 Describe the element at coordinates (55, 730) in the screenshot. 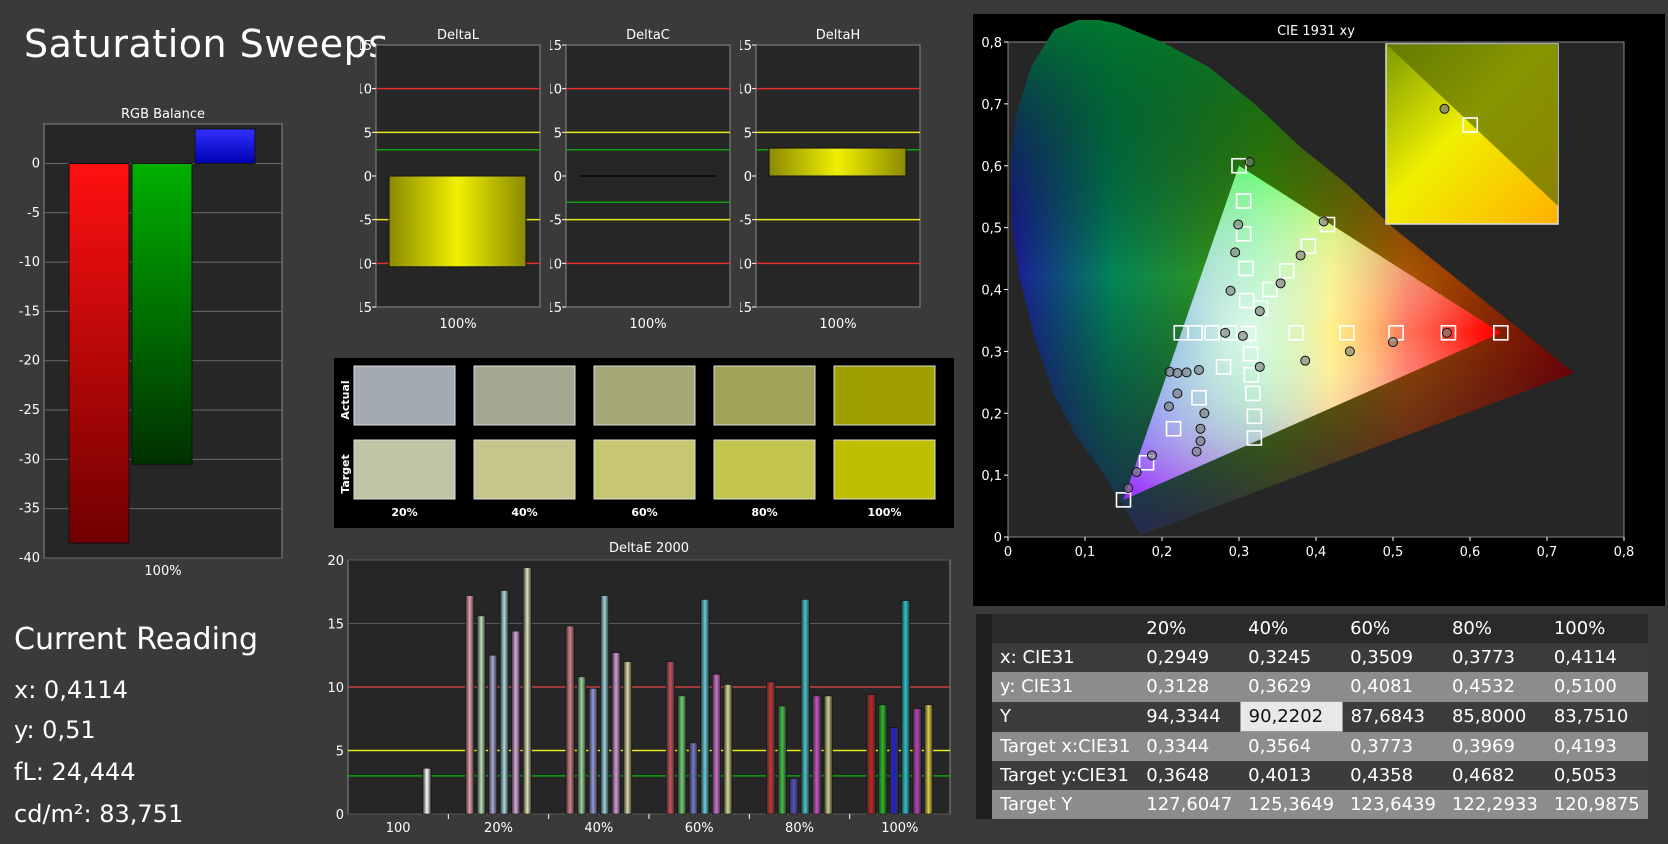

I see `current-y: y: 0,51` at that location.